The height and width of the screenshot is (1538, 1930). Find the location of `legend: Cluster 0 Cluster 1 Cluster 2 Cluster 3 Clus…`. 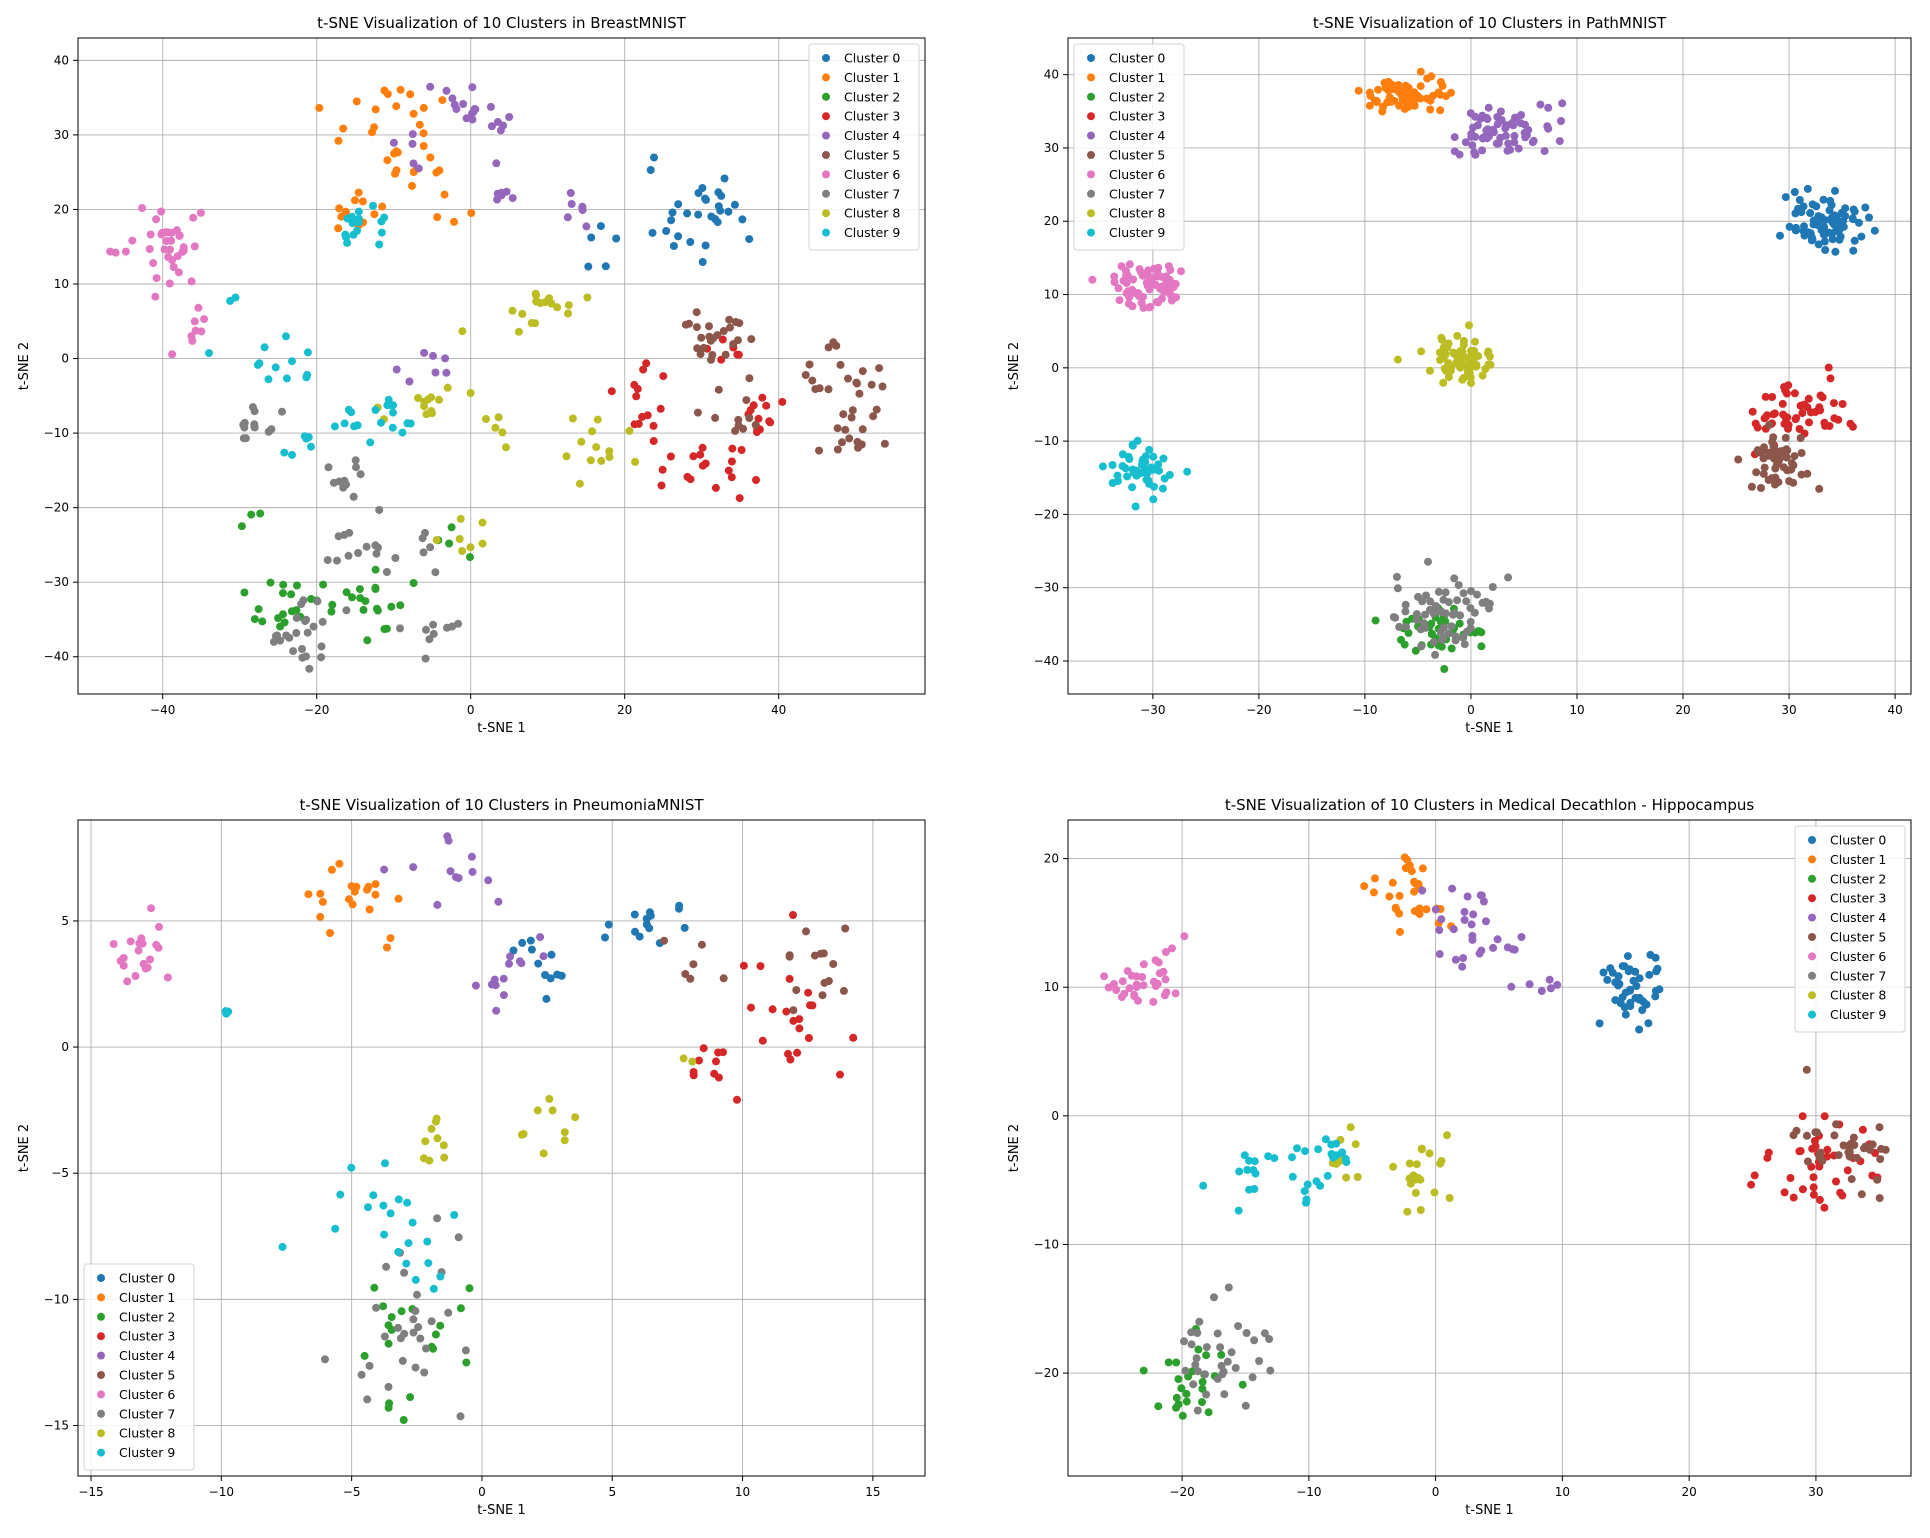

legend: Cluster 0 Cluster 1 Cluster 2 Cluster 3 Clus… is located at coordinates (1129, 147).